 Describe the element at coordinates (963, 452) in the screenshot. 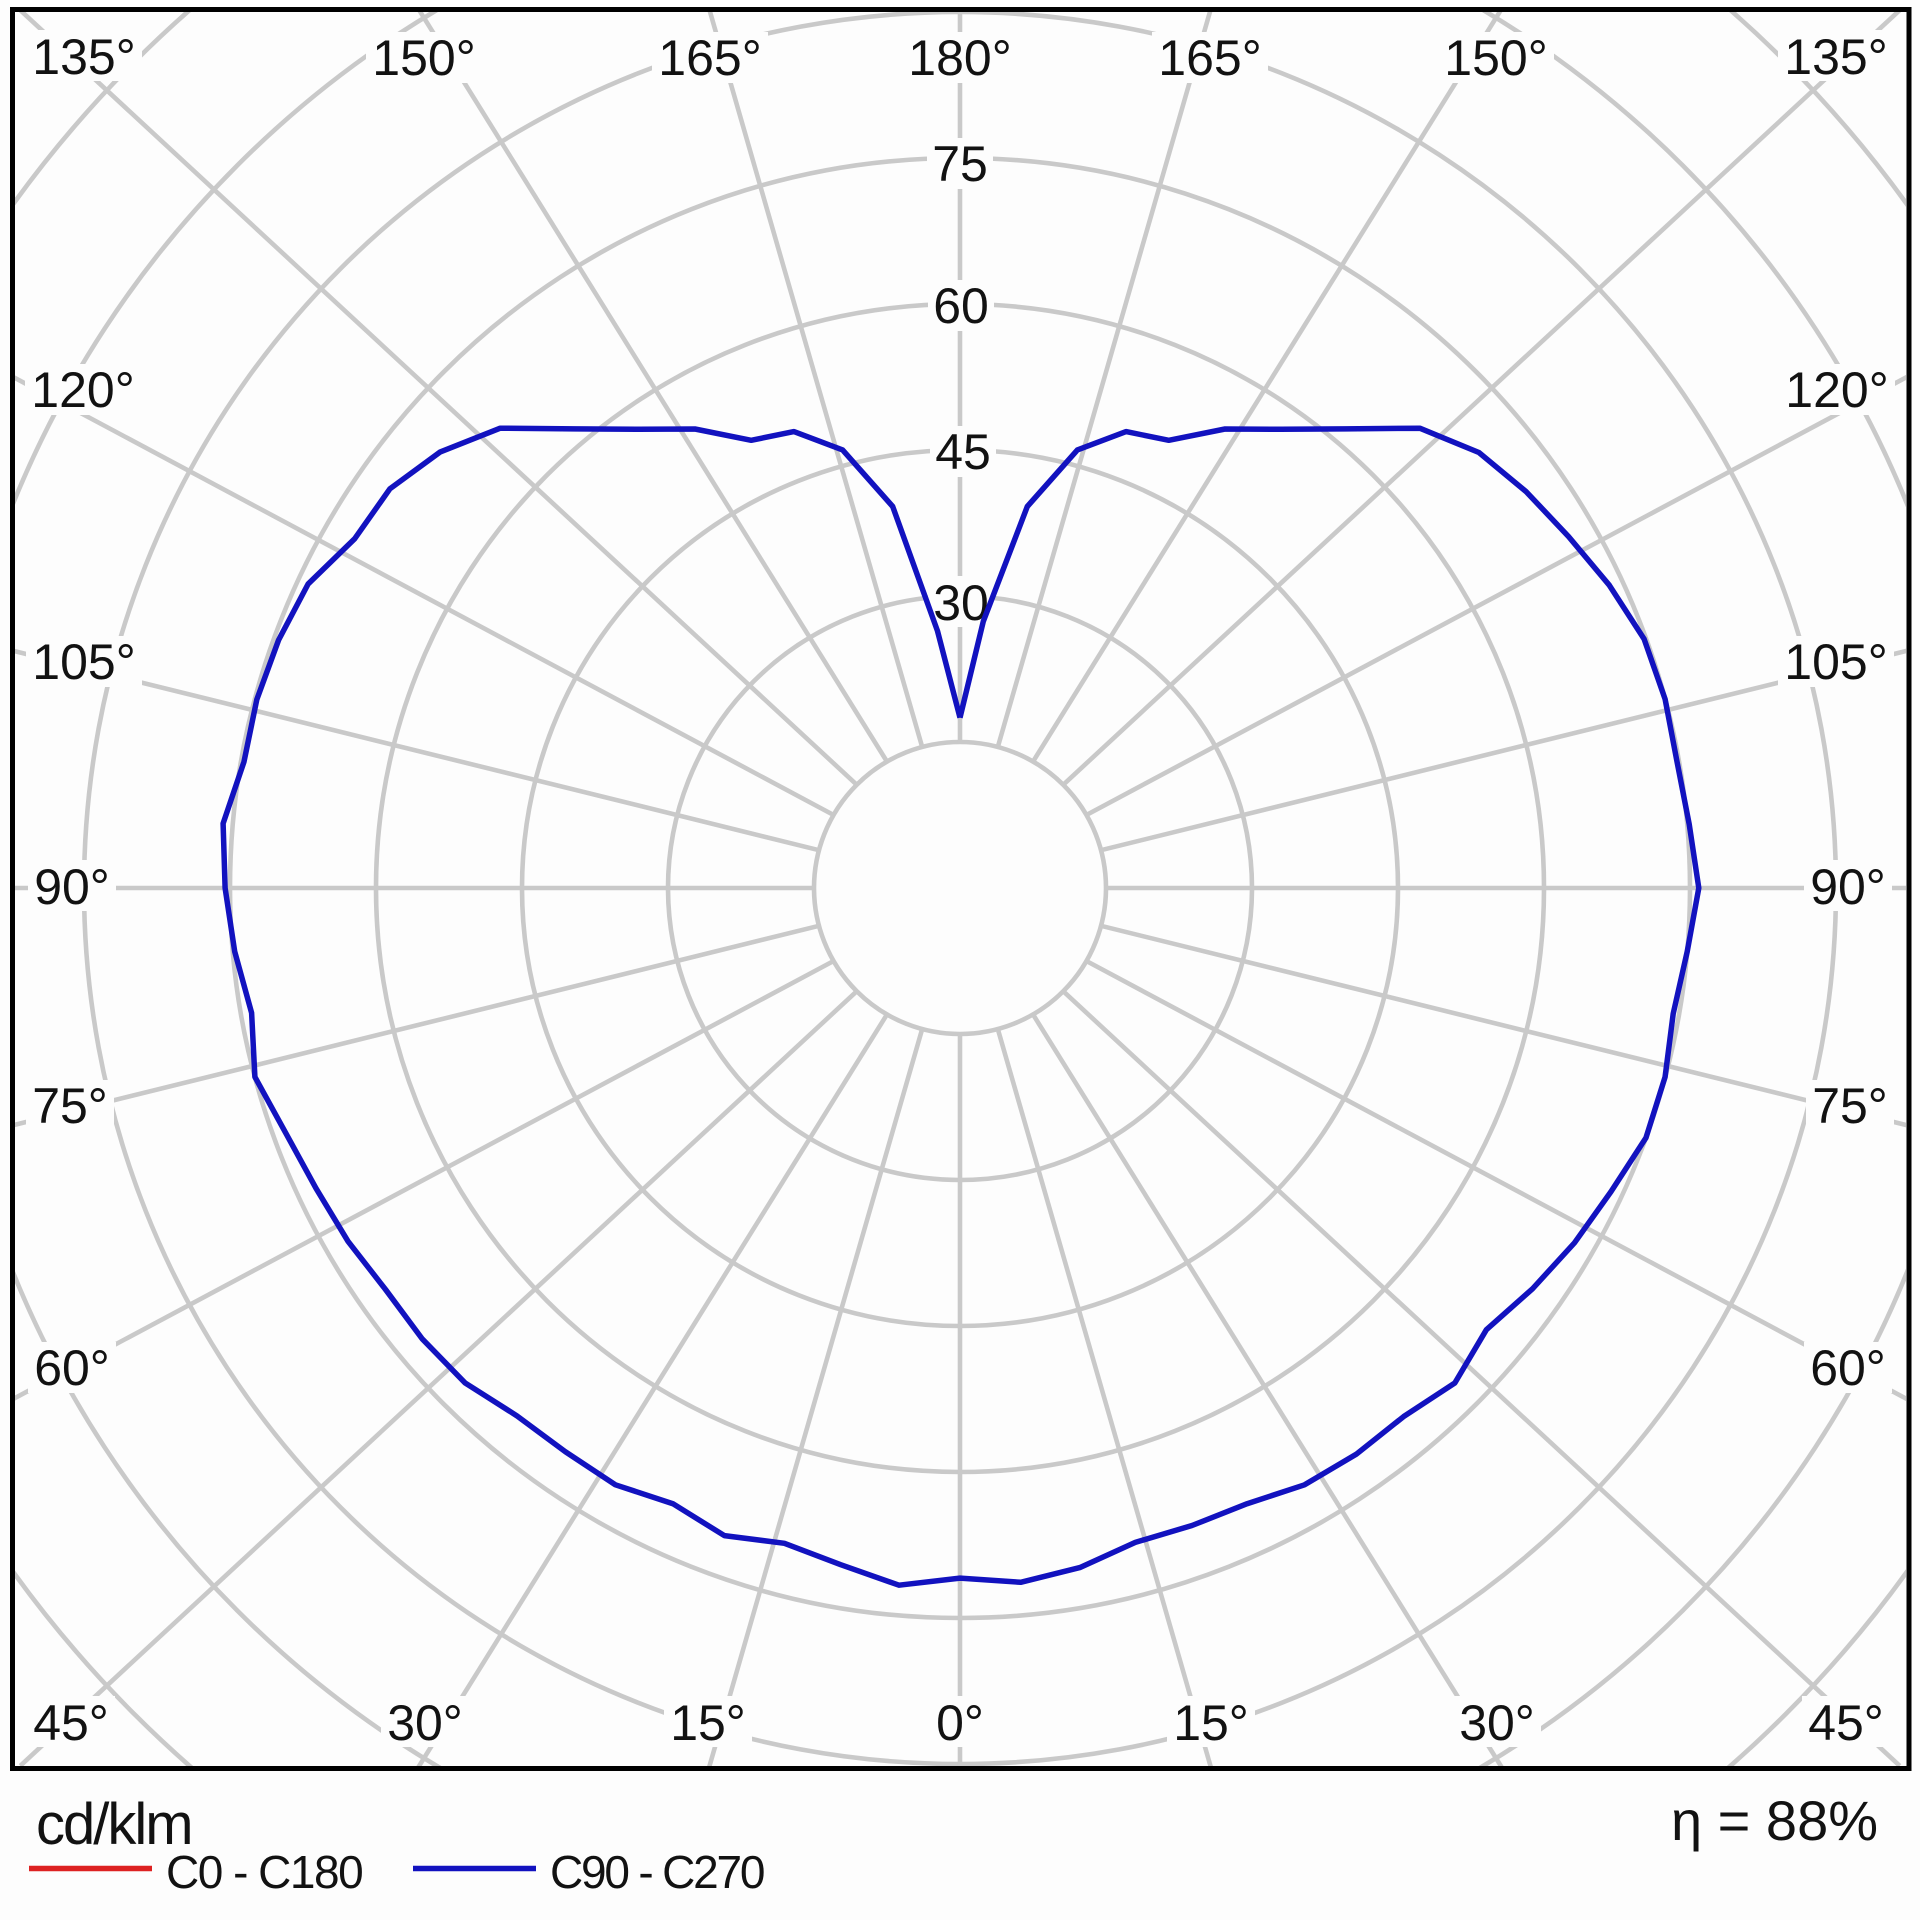

I see `svg-text: 45` at that location.